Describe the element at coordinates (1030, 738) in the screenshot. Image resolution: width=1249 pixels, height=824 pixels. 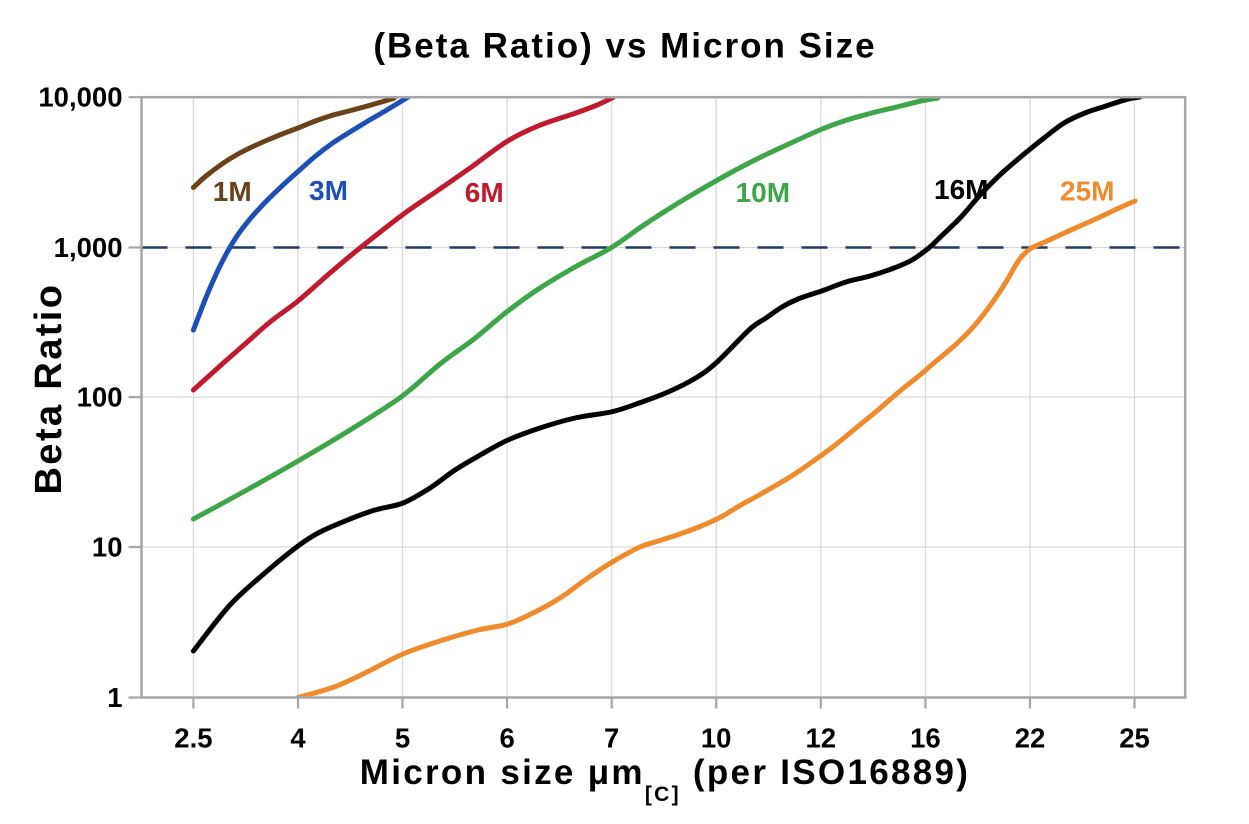
I see `svg-text: 22` at that location.